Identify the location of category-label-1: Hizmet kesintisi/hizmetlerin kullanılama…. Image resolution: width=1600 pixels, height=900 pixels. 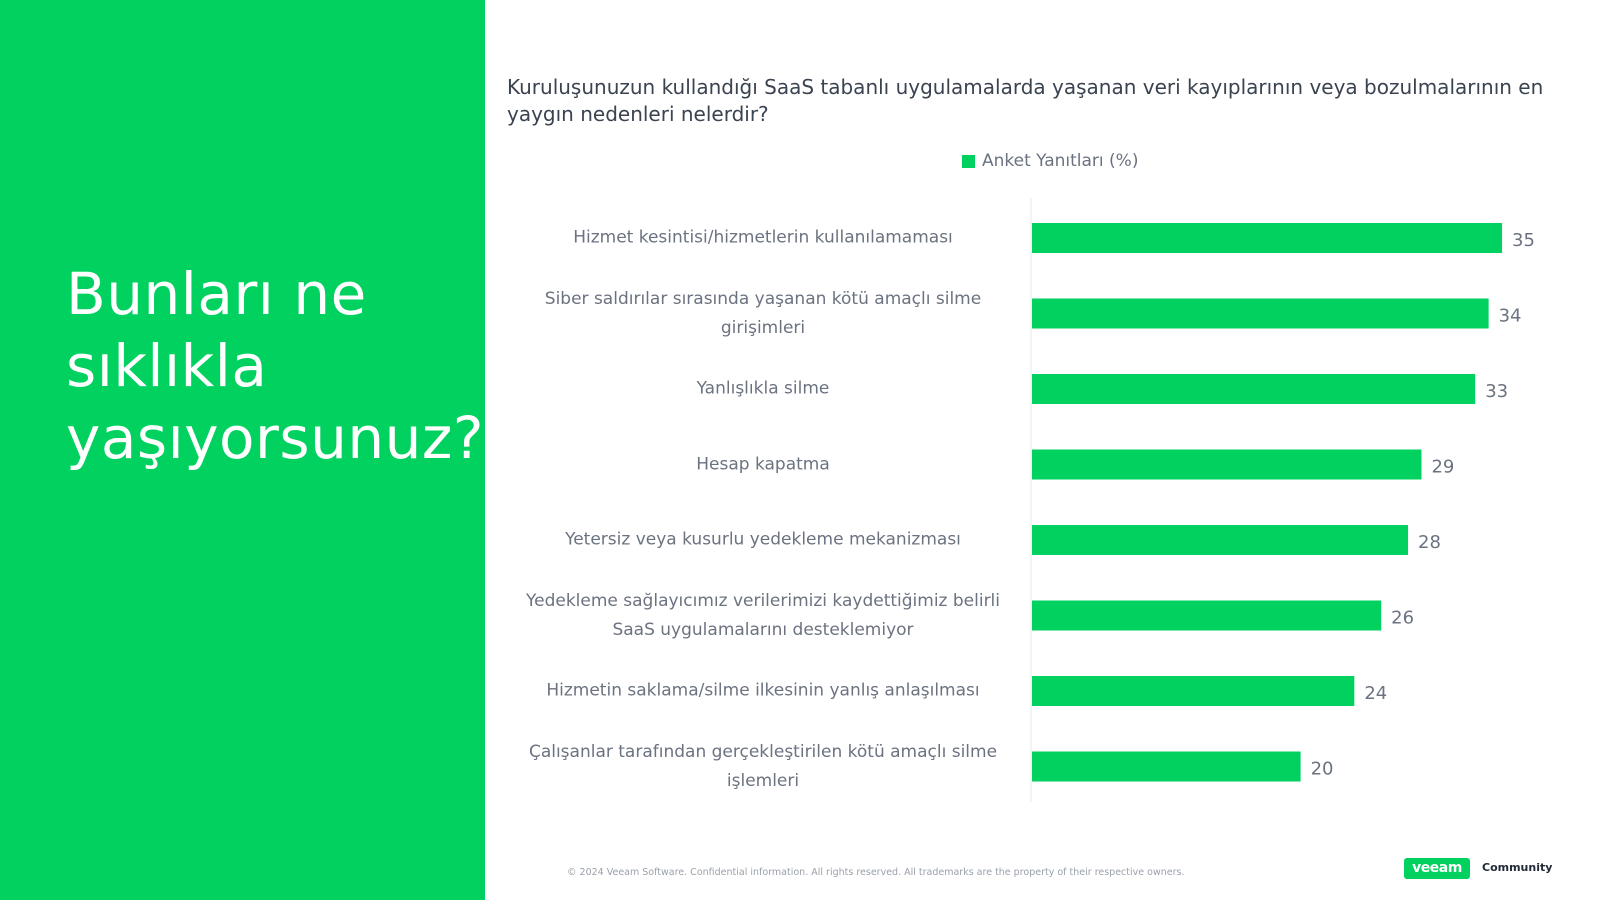
(763, 237).